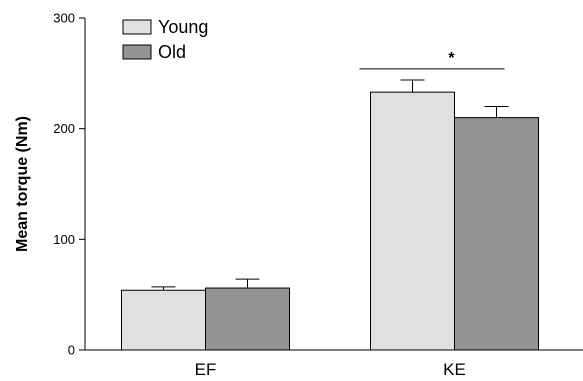  Describe the element at coordinates (64, 18) in the screenshot. I see `y-tick-label: 300` at that location.